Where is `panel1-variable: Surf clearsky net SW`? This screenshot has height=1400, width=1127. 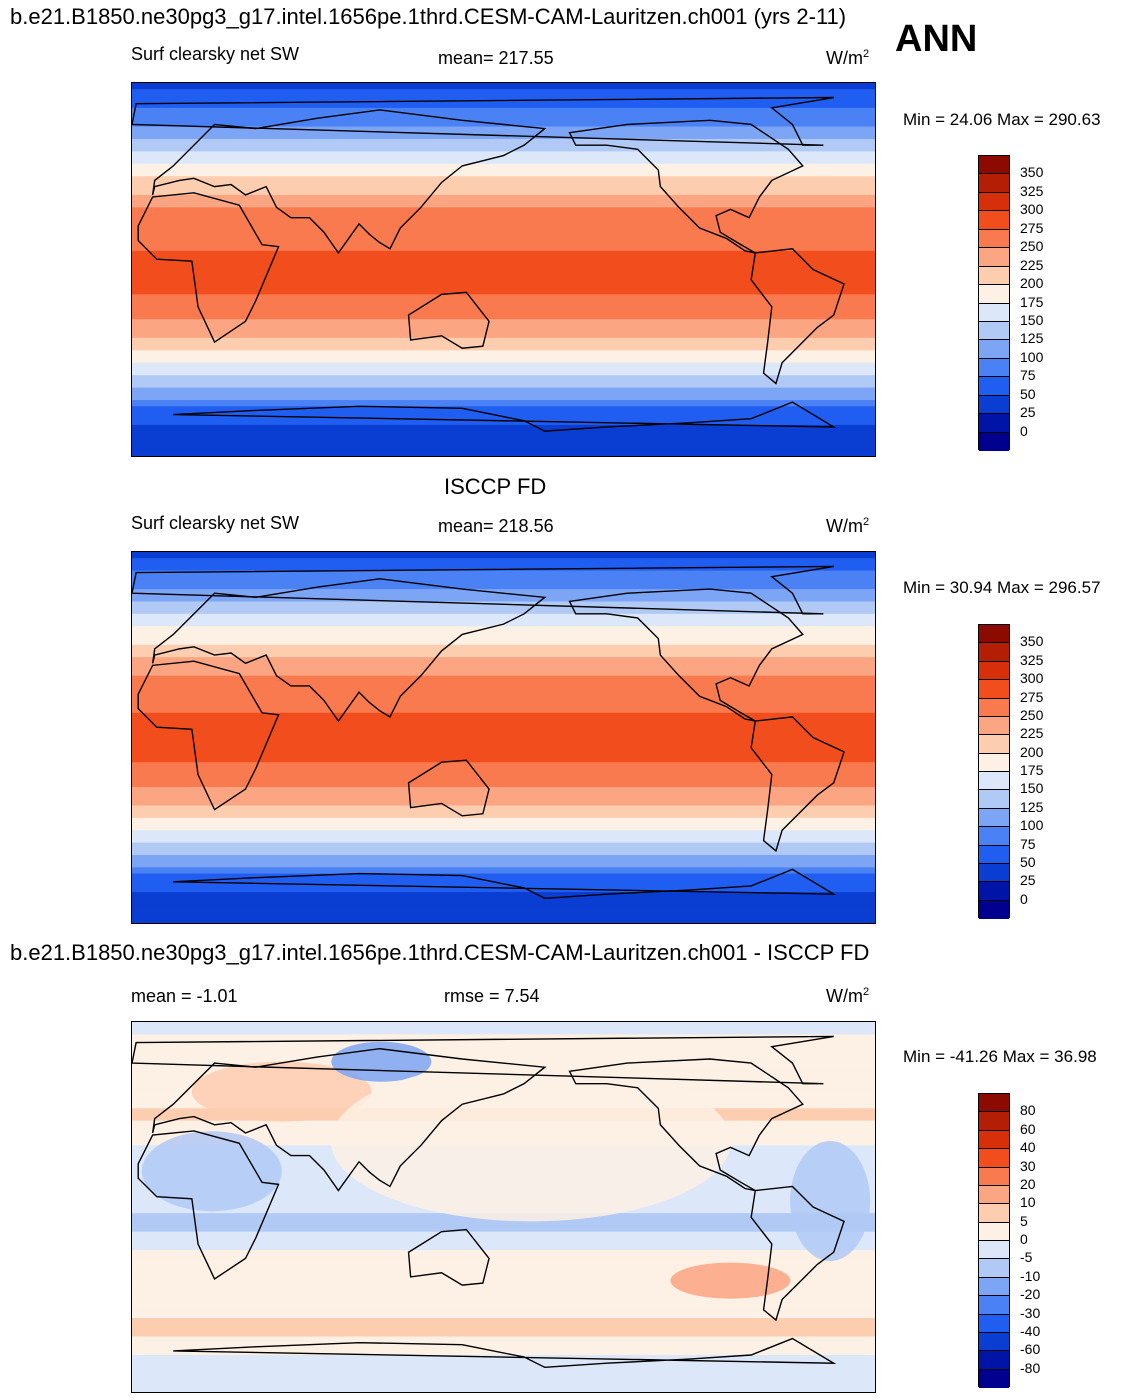 panel1-variable: Surf clearsky net SW is located at coordinates (215, 54).